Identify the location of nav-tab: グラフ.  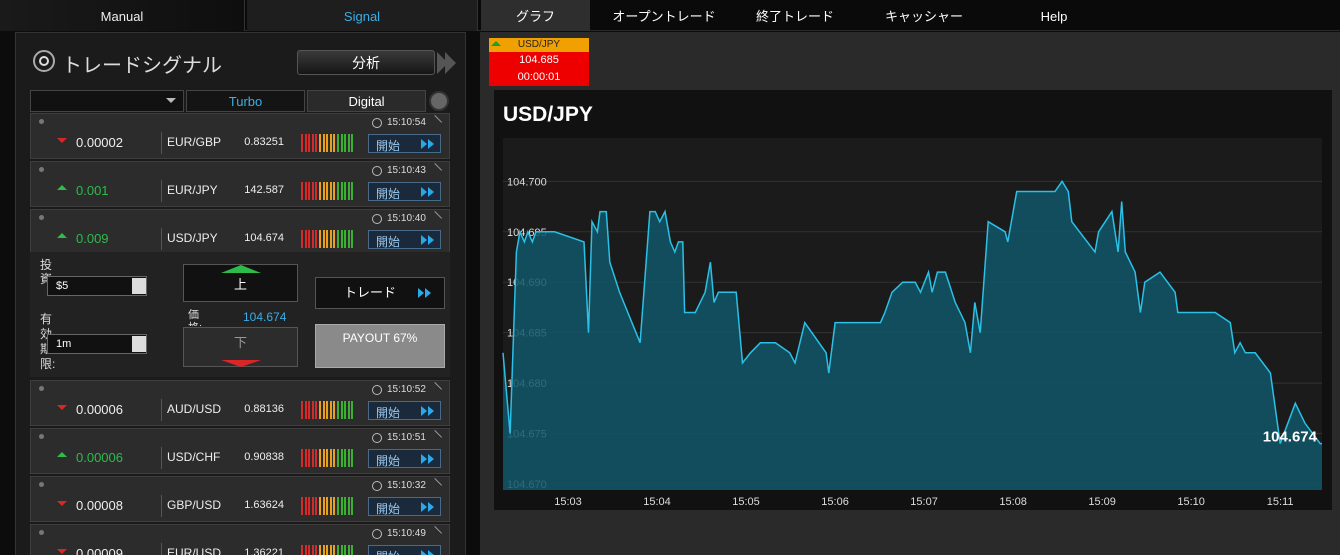
(535, 15).